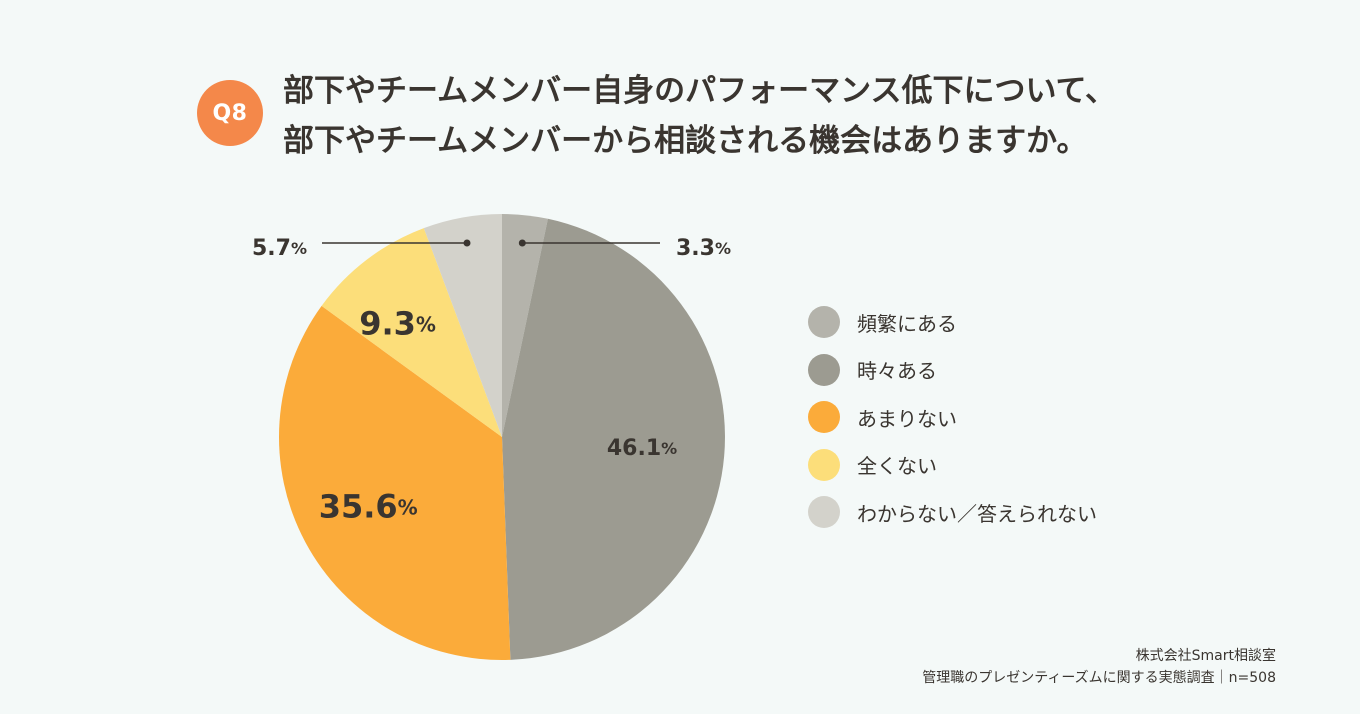 Image resolution: width=1360 pixels, height=714 pixels. I want to click on legend-item-frequently: 頻繁にある, so click(952, 322).